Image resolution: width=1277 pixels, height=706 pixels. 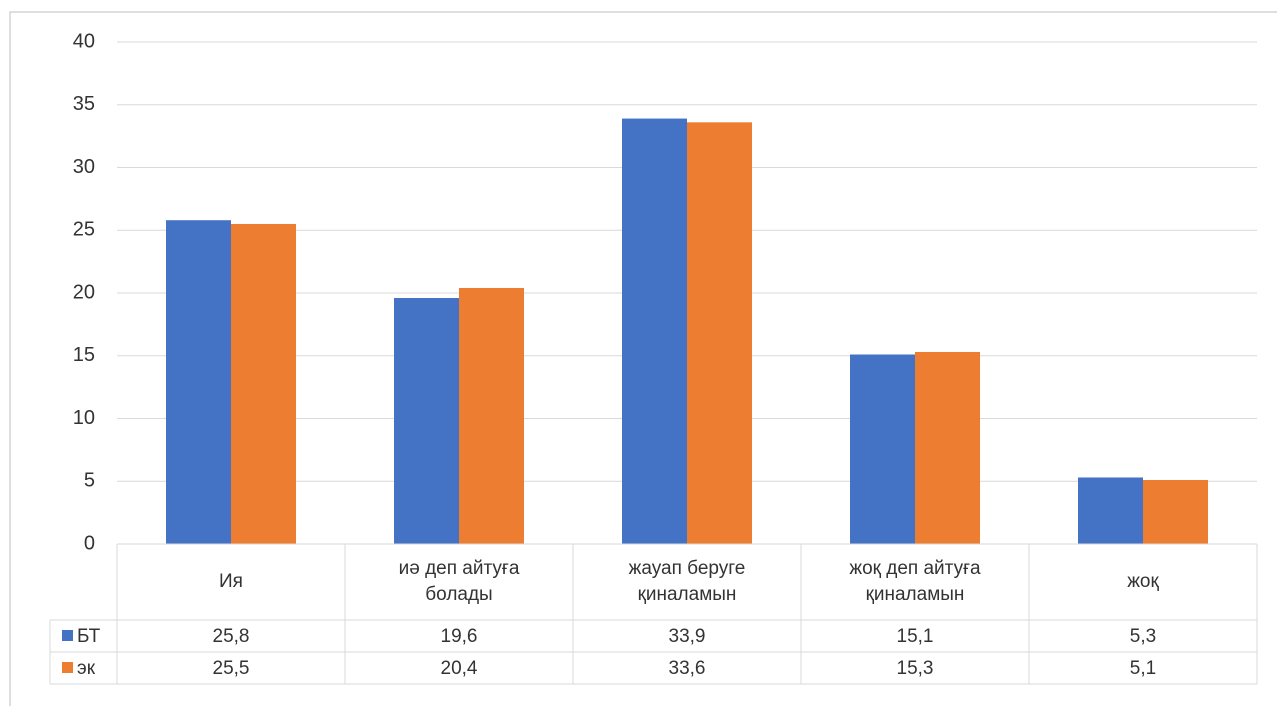 What do you see at coordinates (89, 636) in the screenshot?
I see `legend-label: БТ` at bounding box center [89, 636].